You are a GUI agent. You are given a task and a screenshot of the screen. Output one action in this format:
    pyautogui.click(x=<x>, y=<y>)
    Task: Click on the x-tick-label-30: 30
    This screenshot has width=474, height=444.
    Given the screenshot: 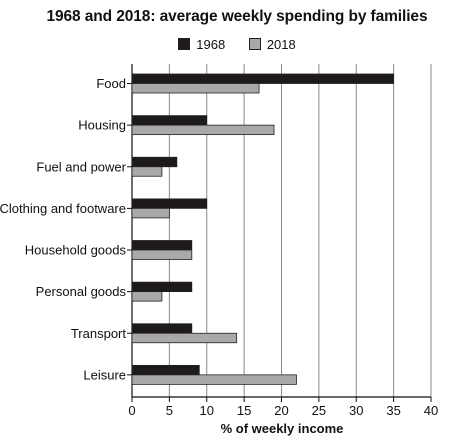 What is the action you would take?
    pyautogui.click(x=356, y=410)
    